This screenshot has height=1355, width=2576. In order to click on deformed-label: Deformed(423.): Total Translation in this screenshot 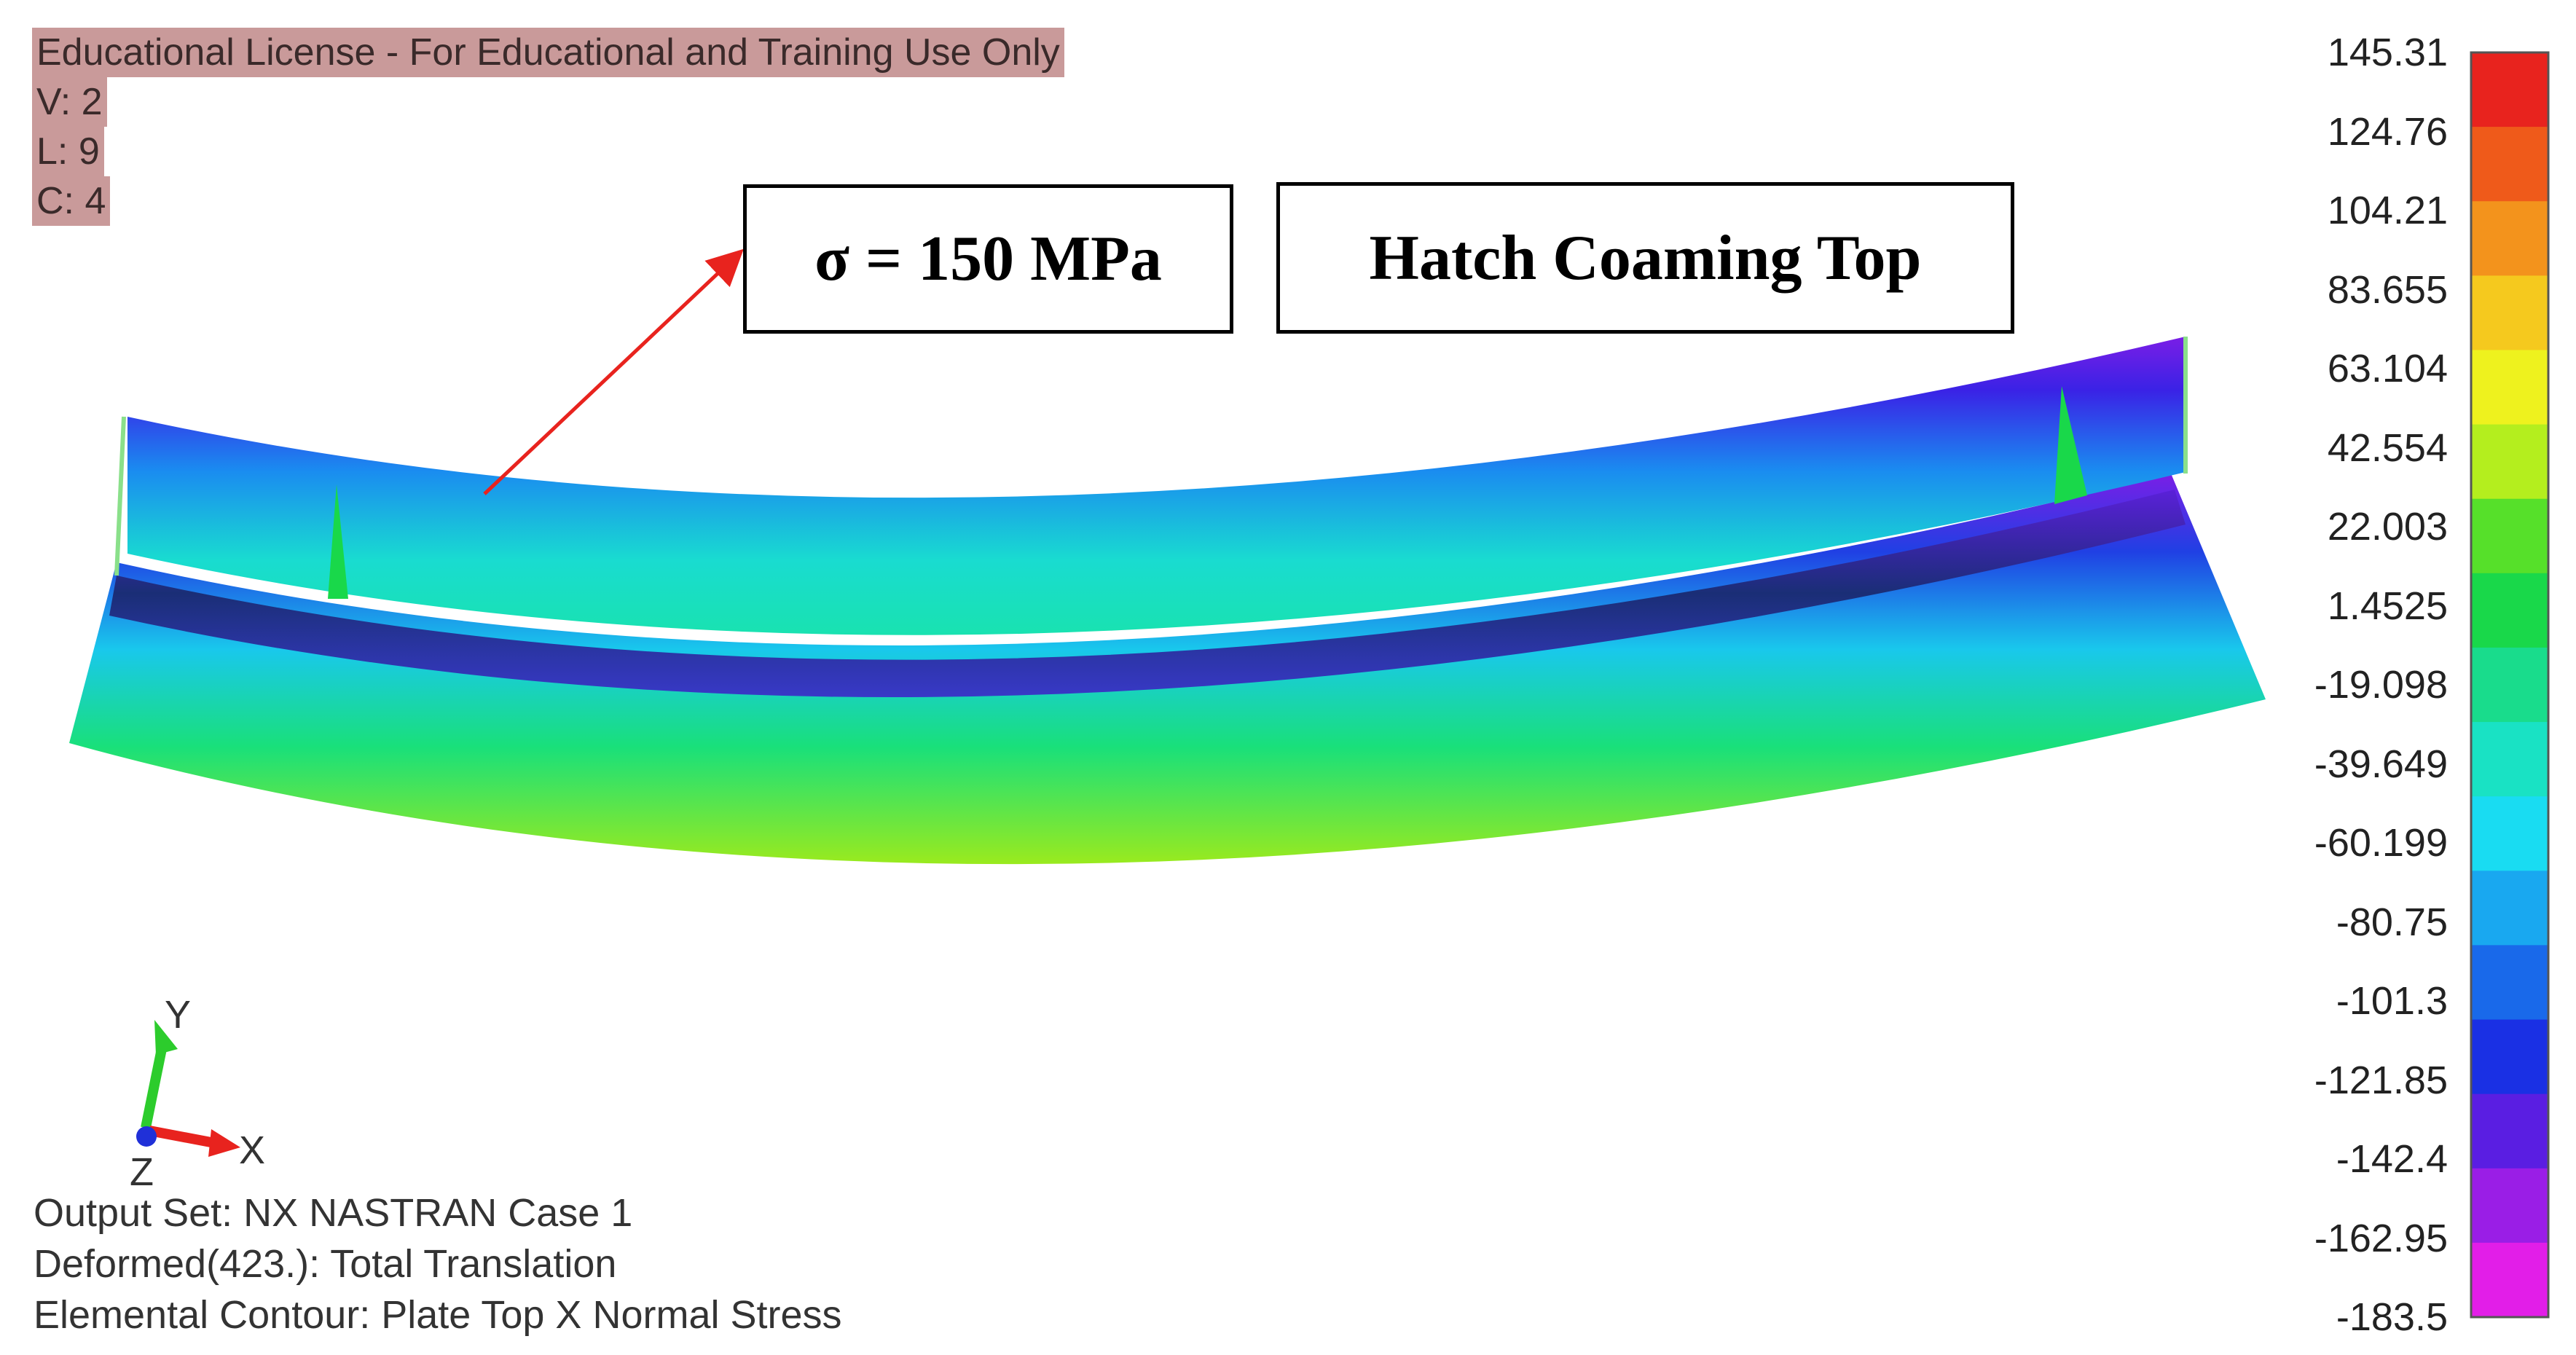, I will do `click(325, 1264)`.